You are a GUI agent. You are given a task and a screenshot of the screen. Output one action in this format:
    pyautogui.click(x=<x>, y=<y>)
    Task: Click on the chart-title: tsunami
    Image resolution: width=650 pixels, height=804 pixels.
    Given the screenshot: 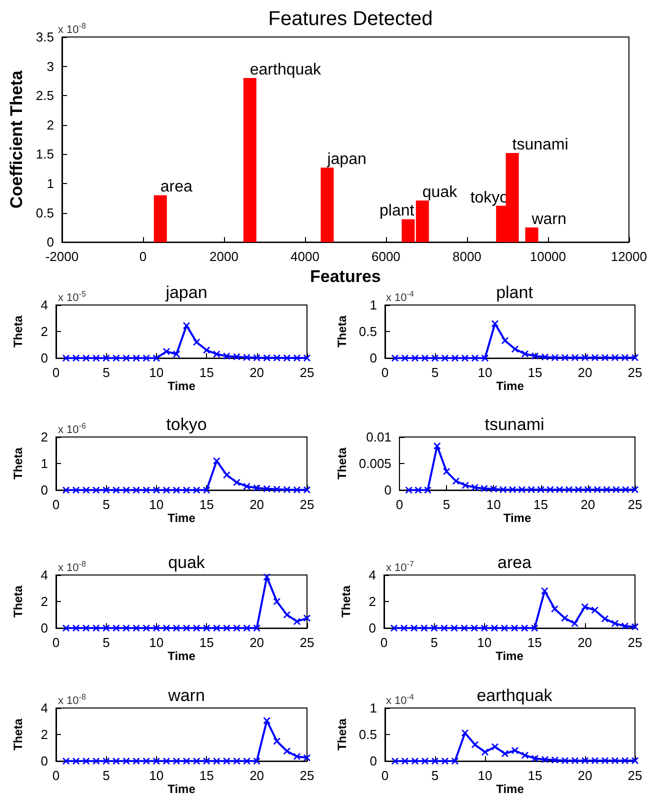 What is the action you would take?
    pyautogui.click(x=514, y=424)
    